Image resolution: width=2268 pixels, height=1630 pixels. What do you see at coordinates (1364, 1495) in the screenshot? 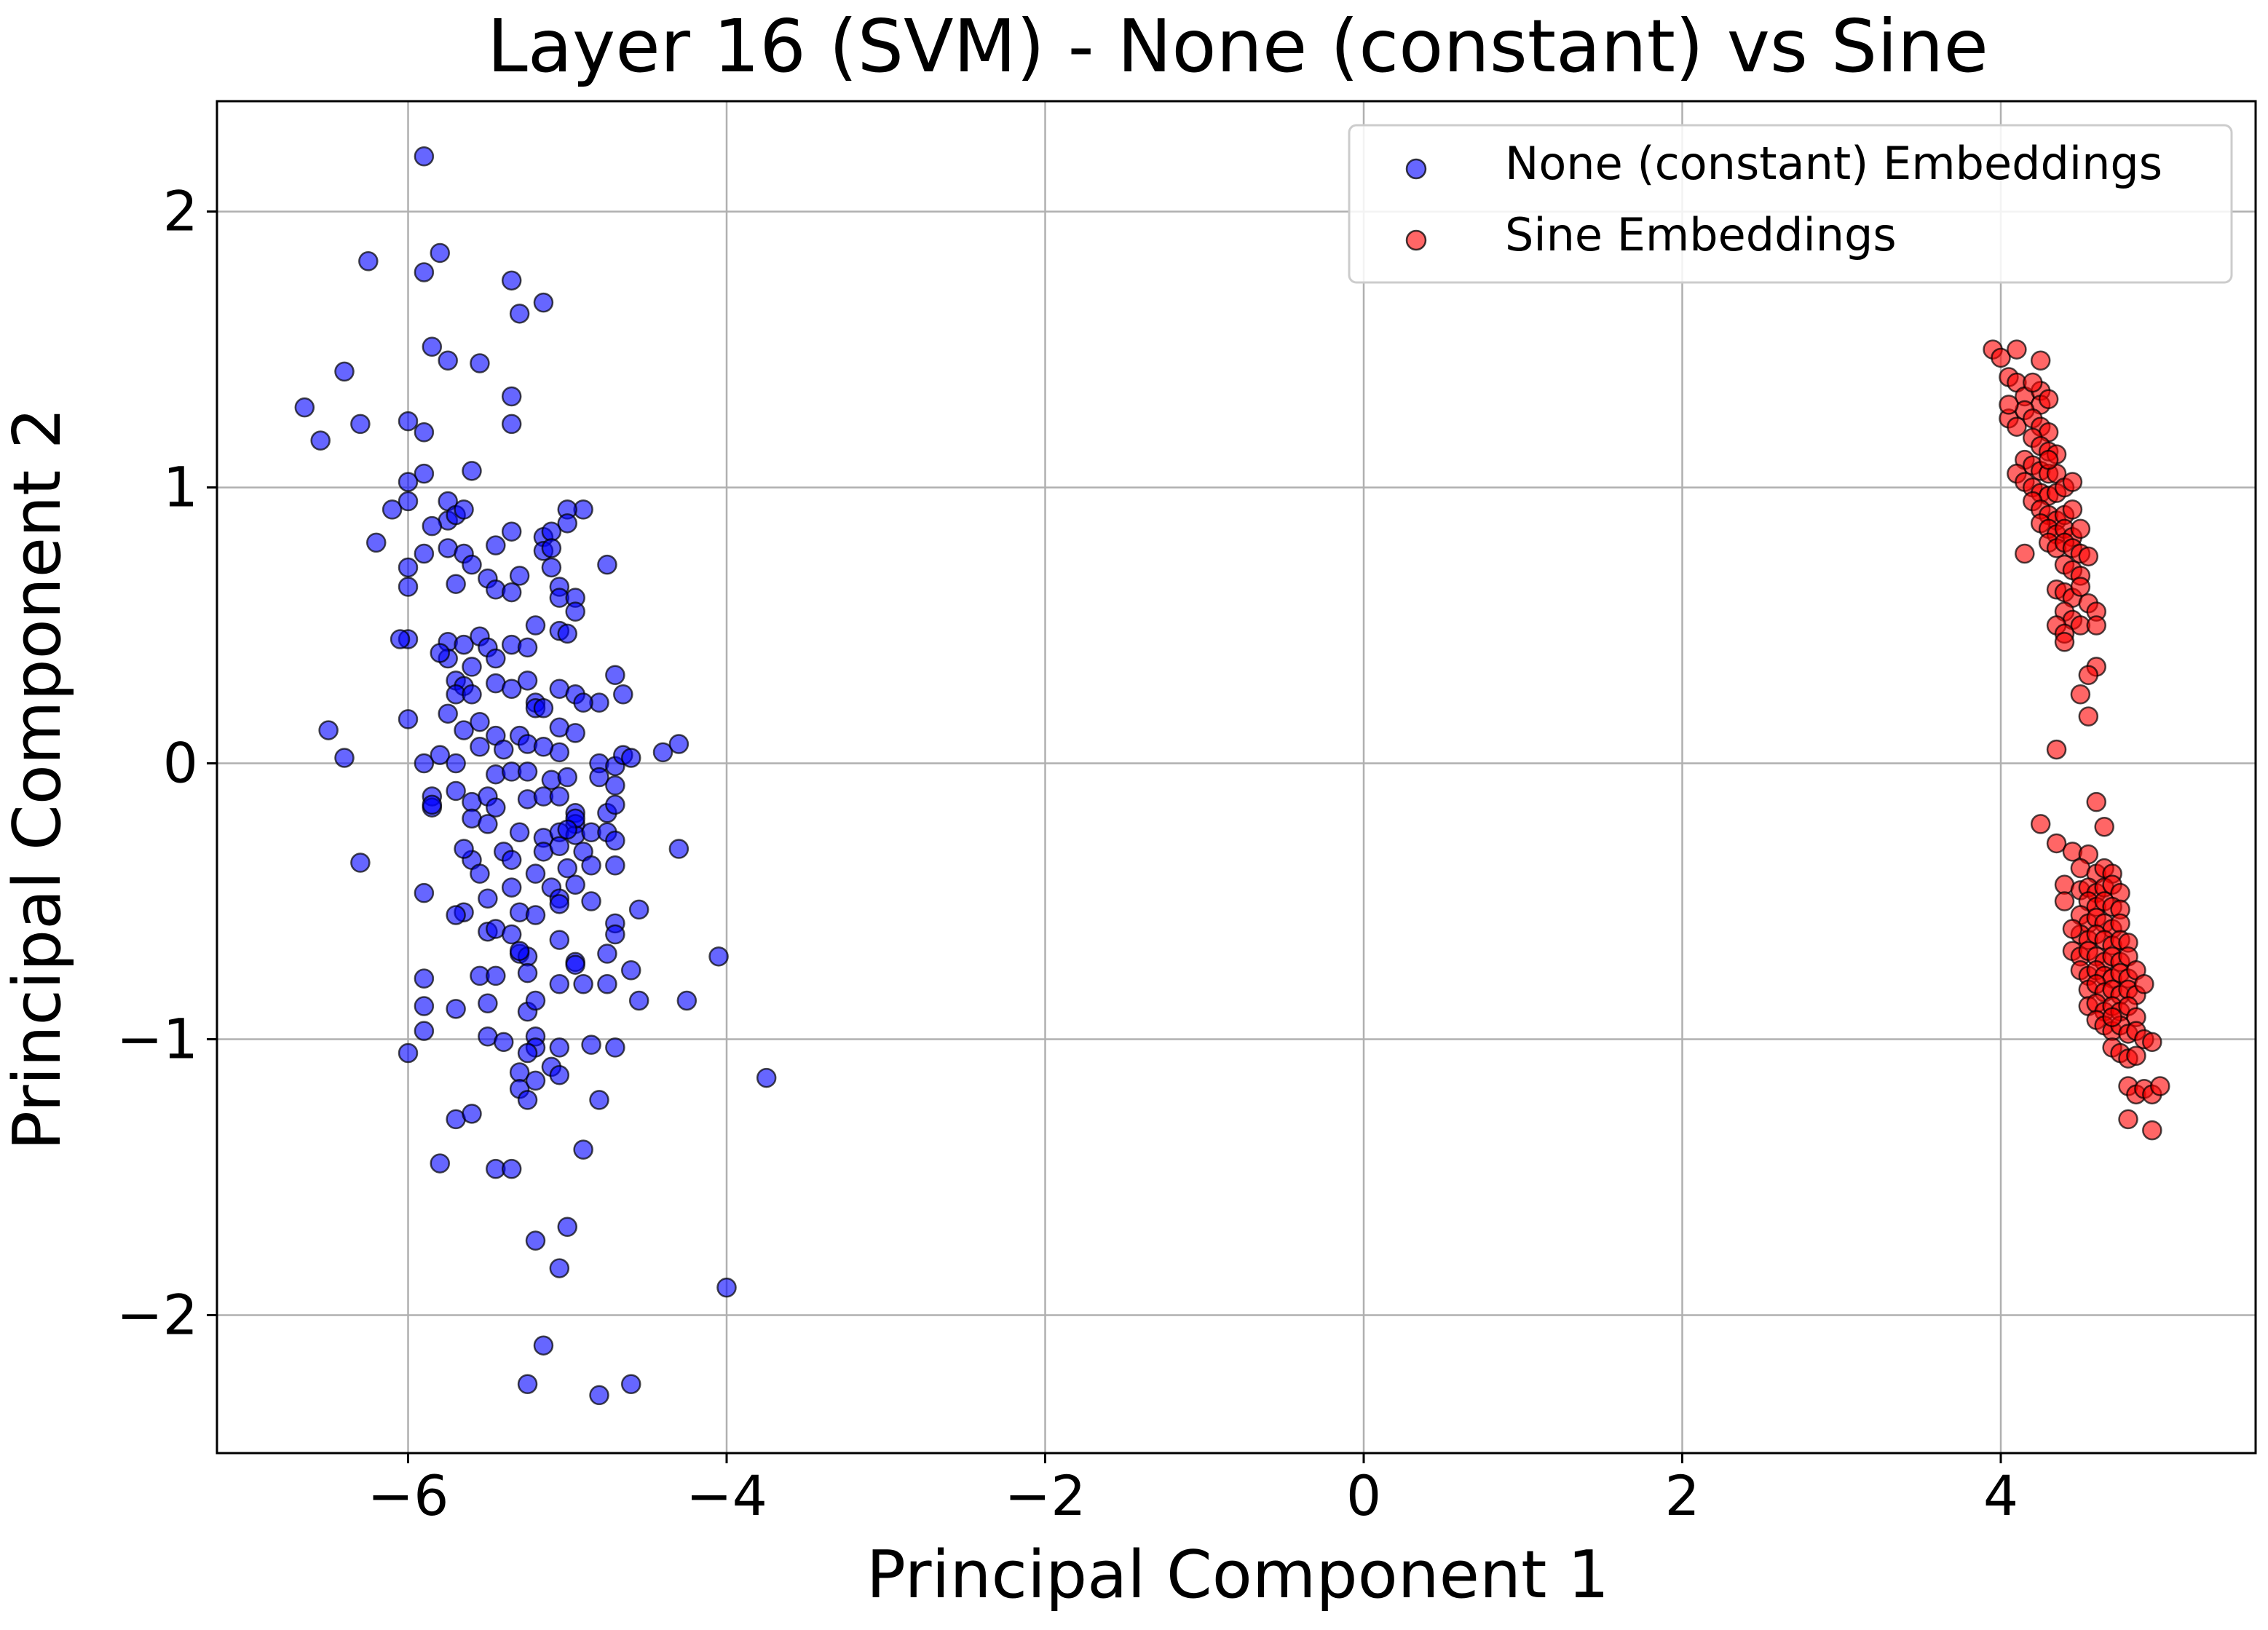
I see `x-tick-label: 0` at bounding box center [1364, 1495].